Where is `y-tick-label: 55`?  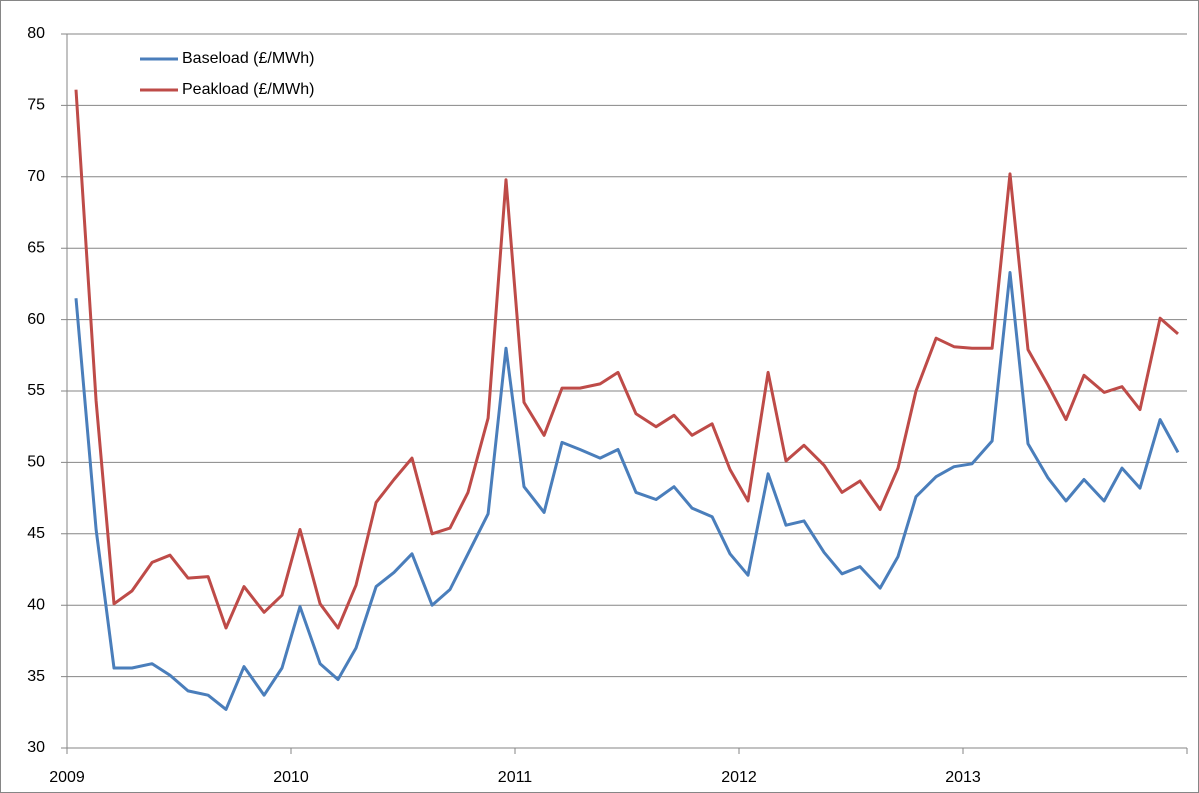 y-tick-label: 55 is located at coordinates (36, 390).